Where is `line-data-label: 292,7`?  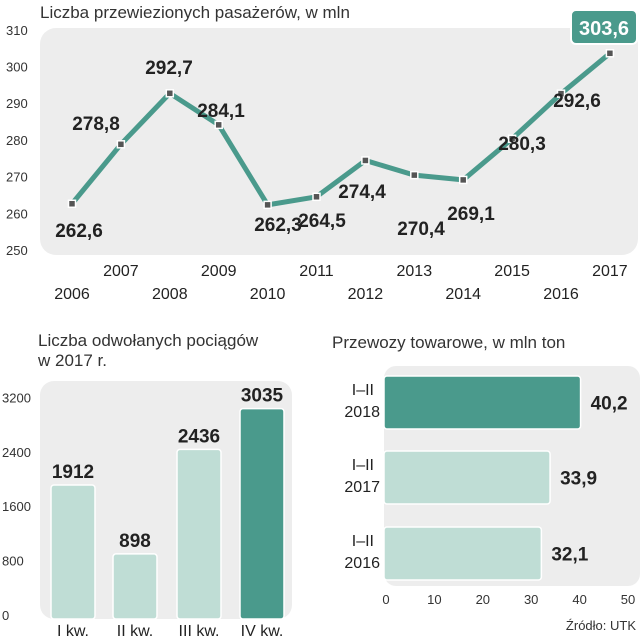 line-data-label: 292,7 is located at coordinates (169, 68).